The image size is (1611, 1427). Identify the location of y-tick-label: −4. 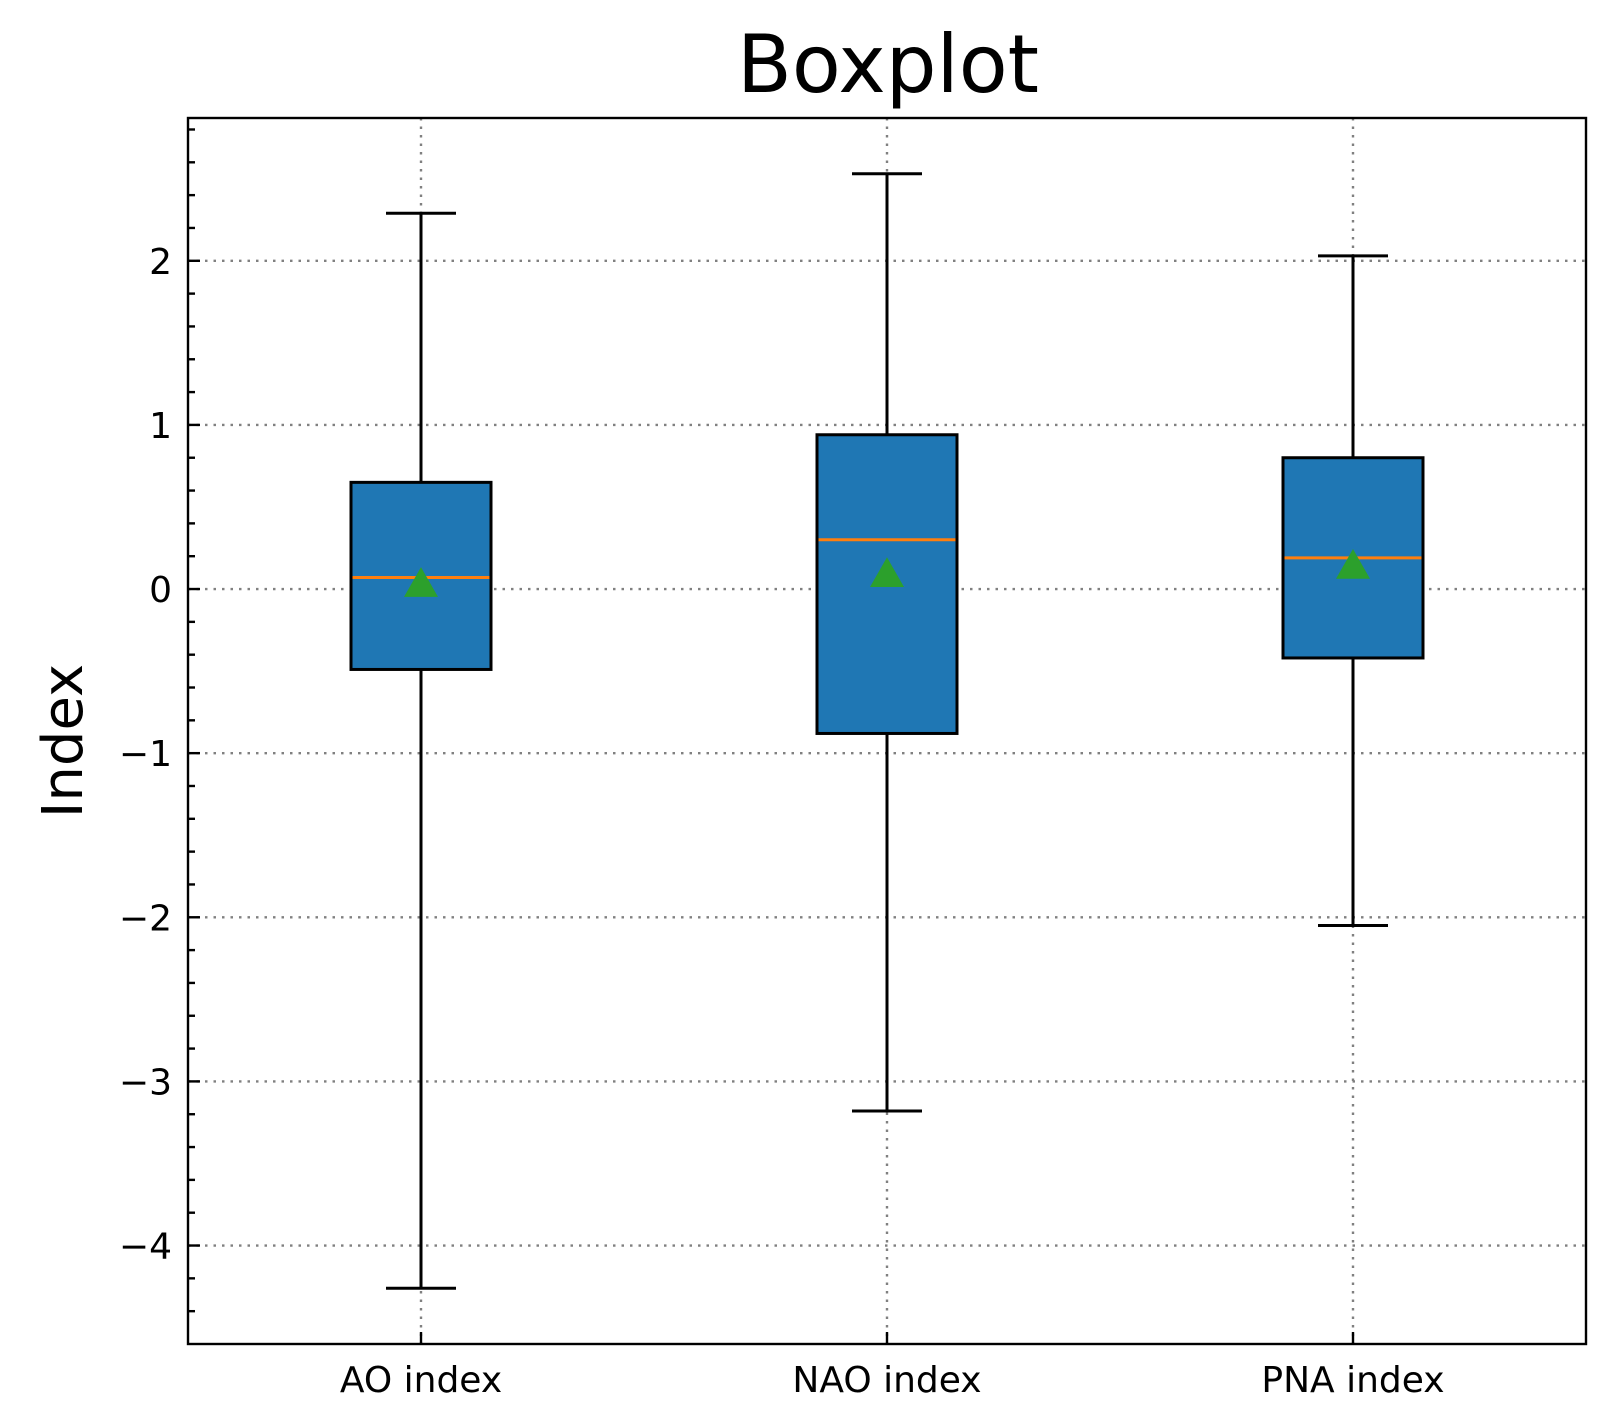
(145, 1247).